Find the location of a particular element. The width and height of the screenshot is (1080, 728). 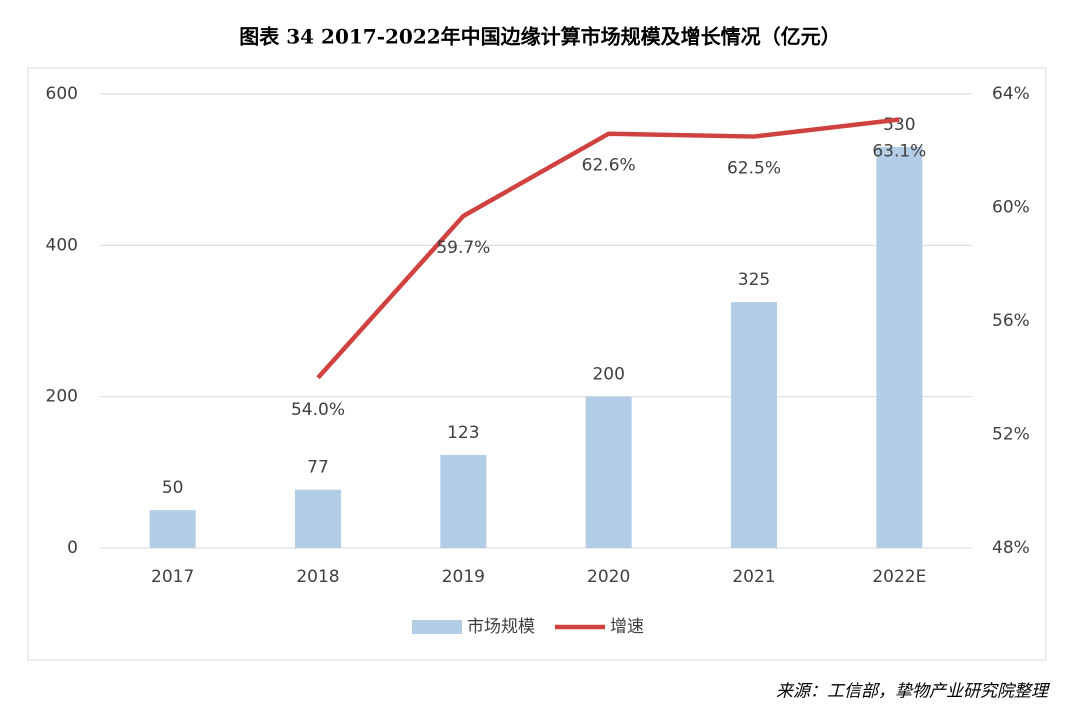

x-tick-label: 2021 is located at coordinates (753, 577).